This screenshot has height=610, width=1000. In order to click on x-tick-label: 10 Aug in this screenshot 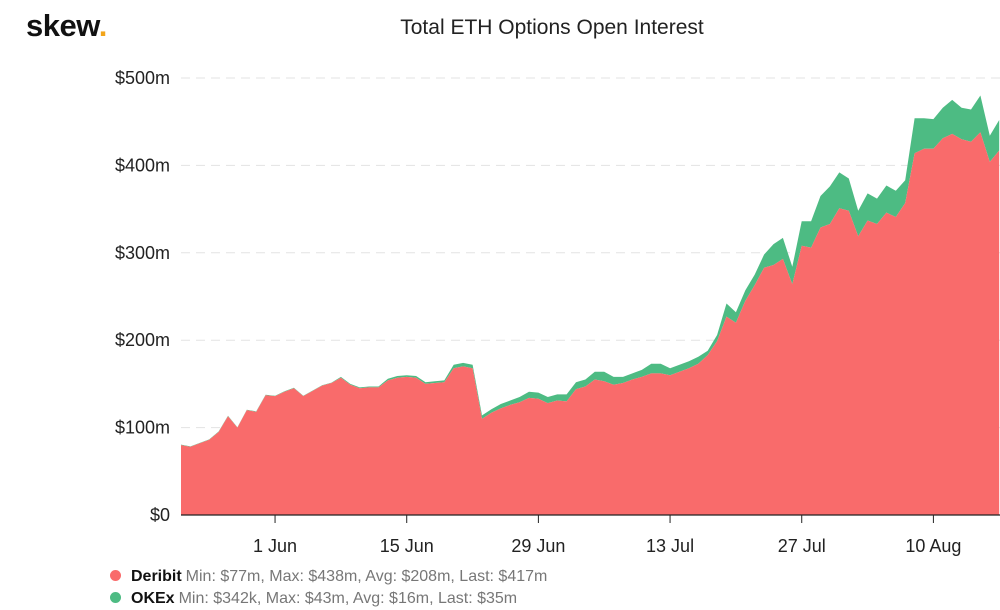, I will do `click(933, 546)`.